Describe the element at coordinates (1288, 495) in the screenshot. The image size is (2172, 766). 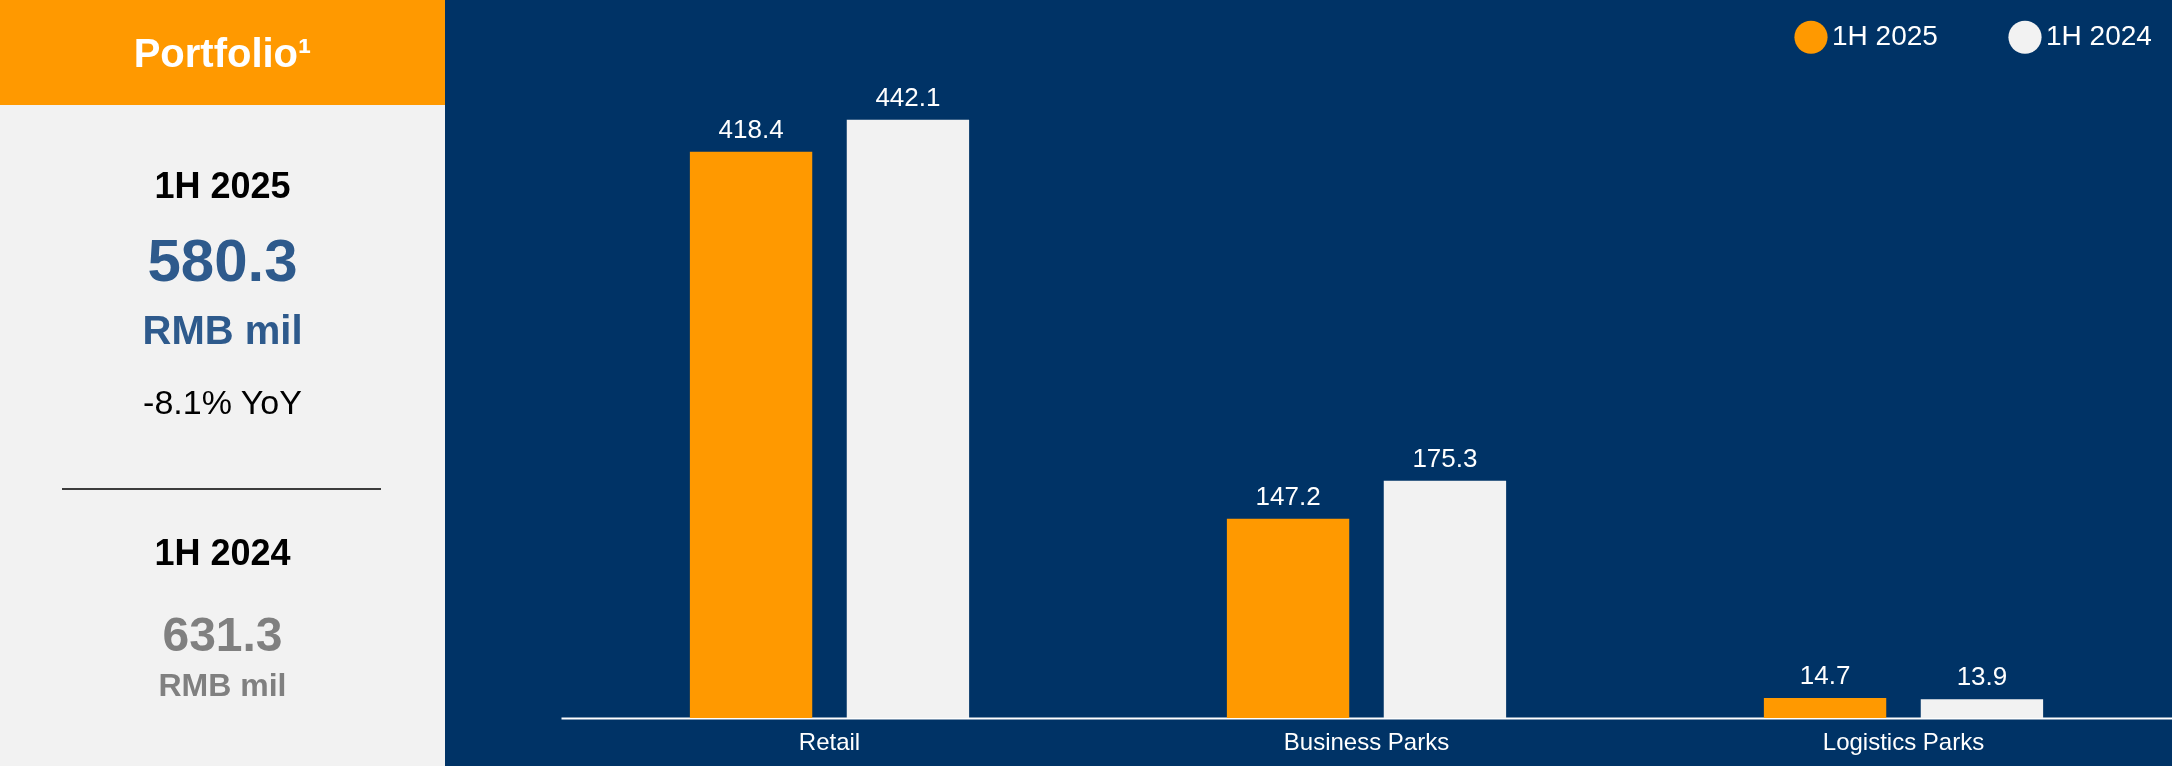
I see `data-label: 147.2` at that location.